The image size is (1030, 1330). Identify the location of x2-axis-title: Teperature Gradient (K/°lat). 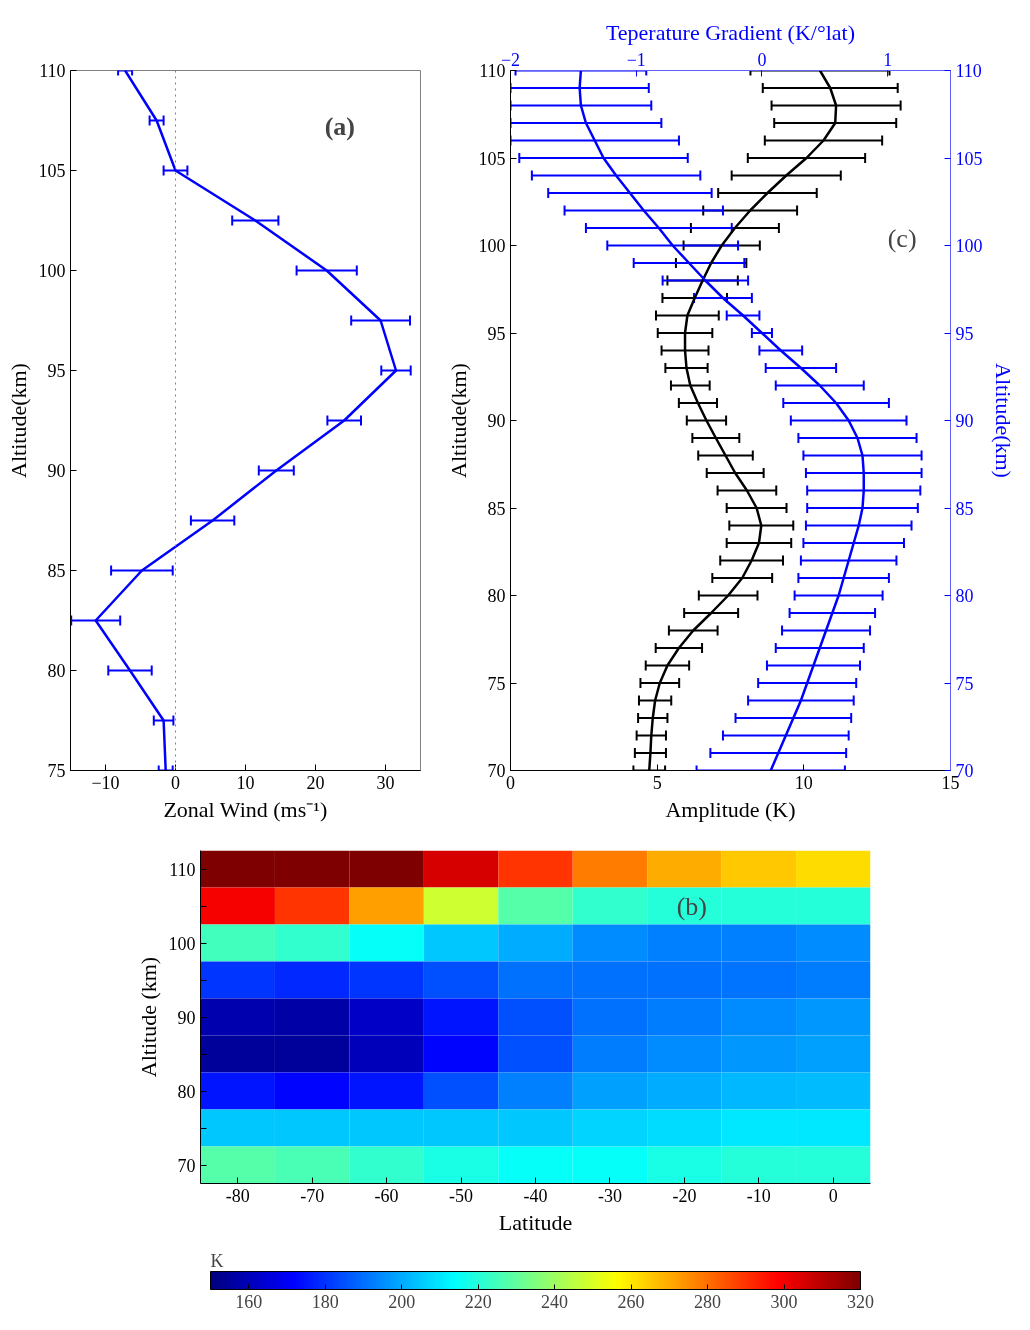
(730, 32).